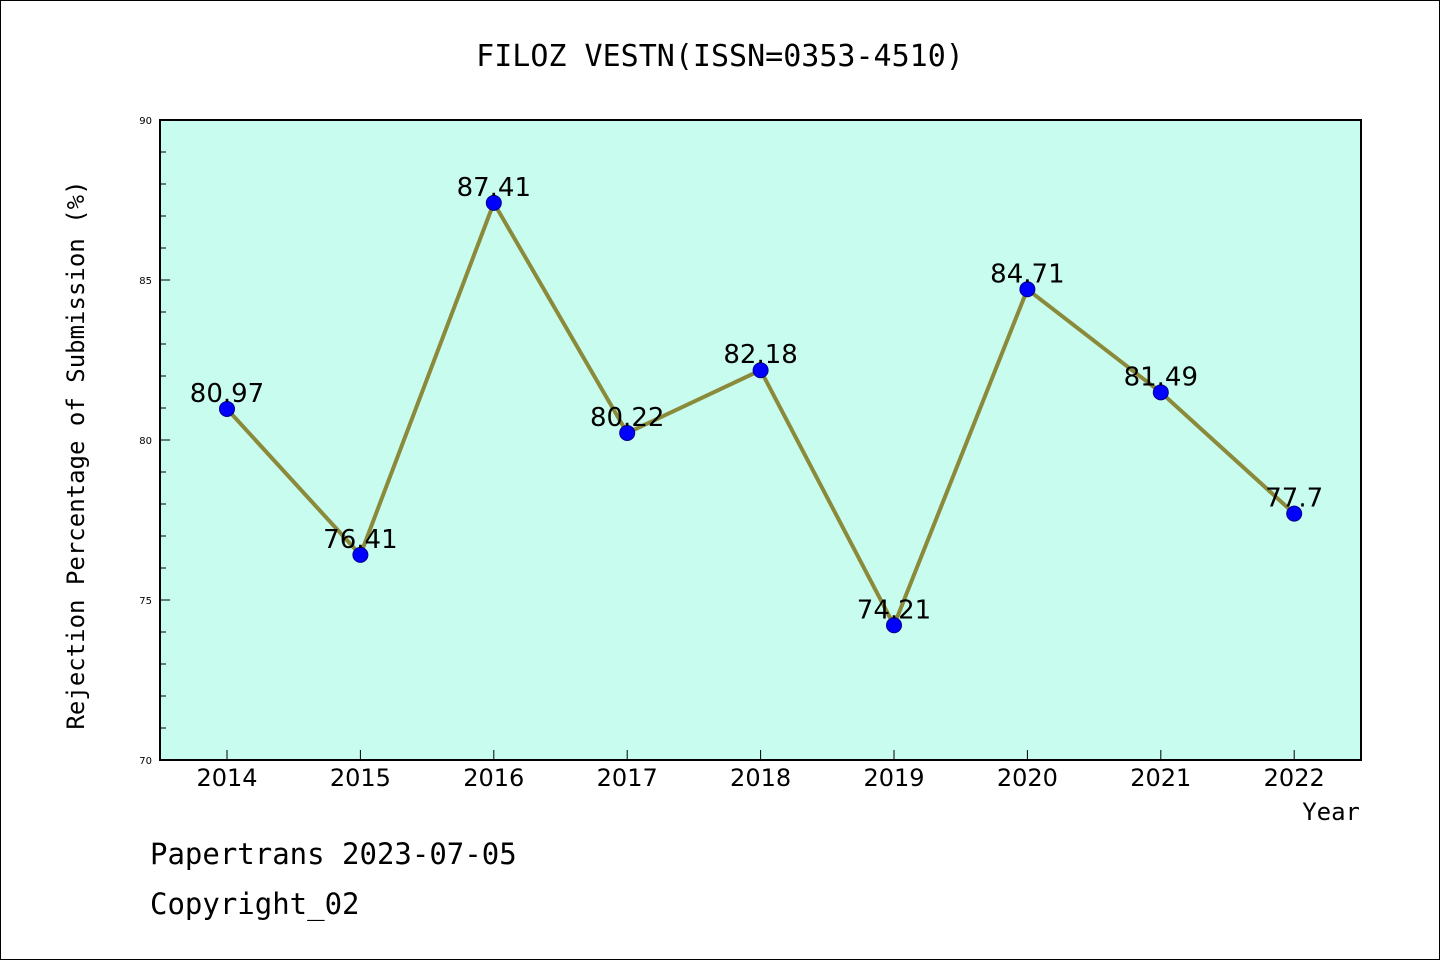 This screenshot has width=1440, height=960. Describe the element at coordinates (627, 778) in the screenshot. I see `x-tick-label: 2017` at that location.